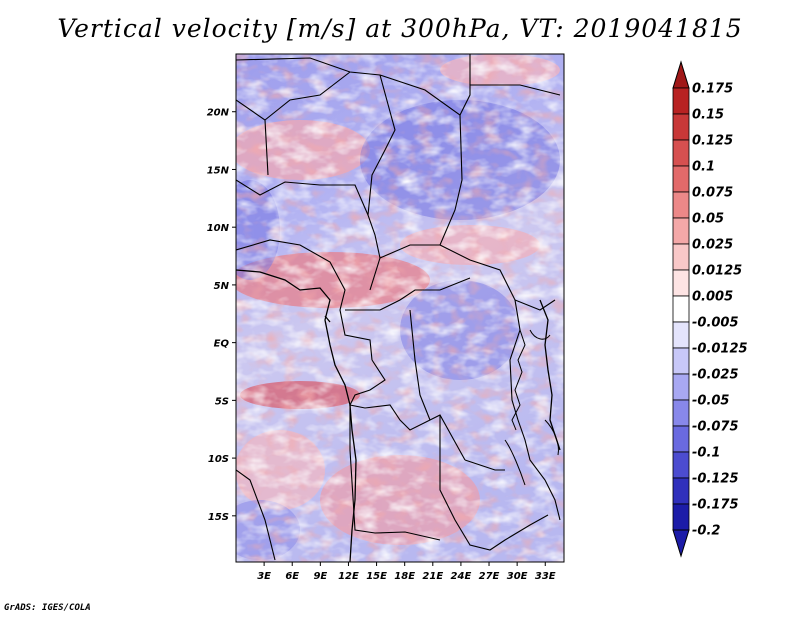  What do you see at coordinates (47, 608) in the screenshot?
I see `grads-credit: GrADS: IGES/COLA` at bounding box center [47, 608].